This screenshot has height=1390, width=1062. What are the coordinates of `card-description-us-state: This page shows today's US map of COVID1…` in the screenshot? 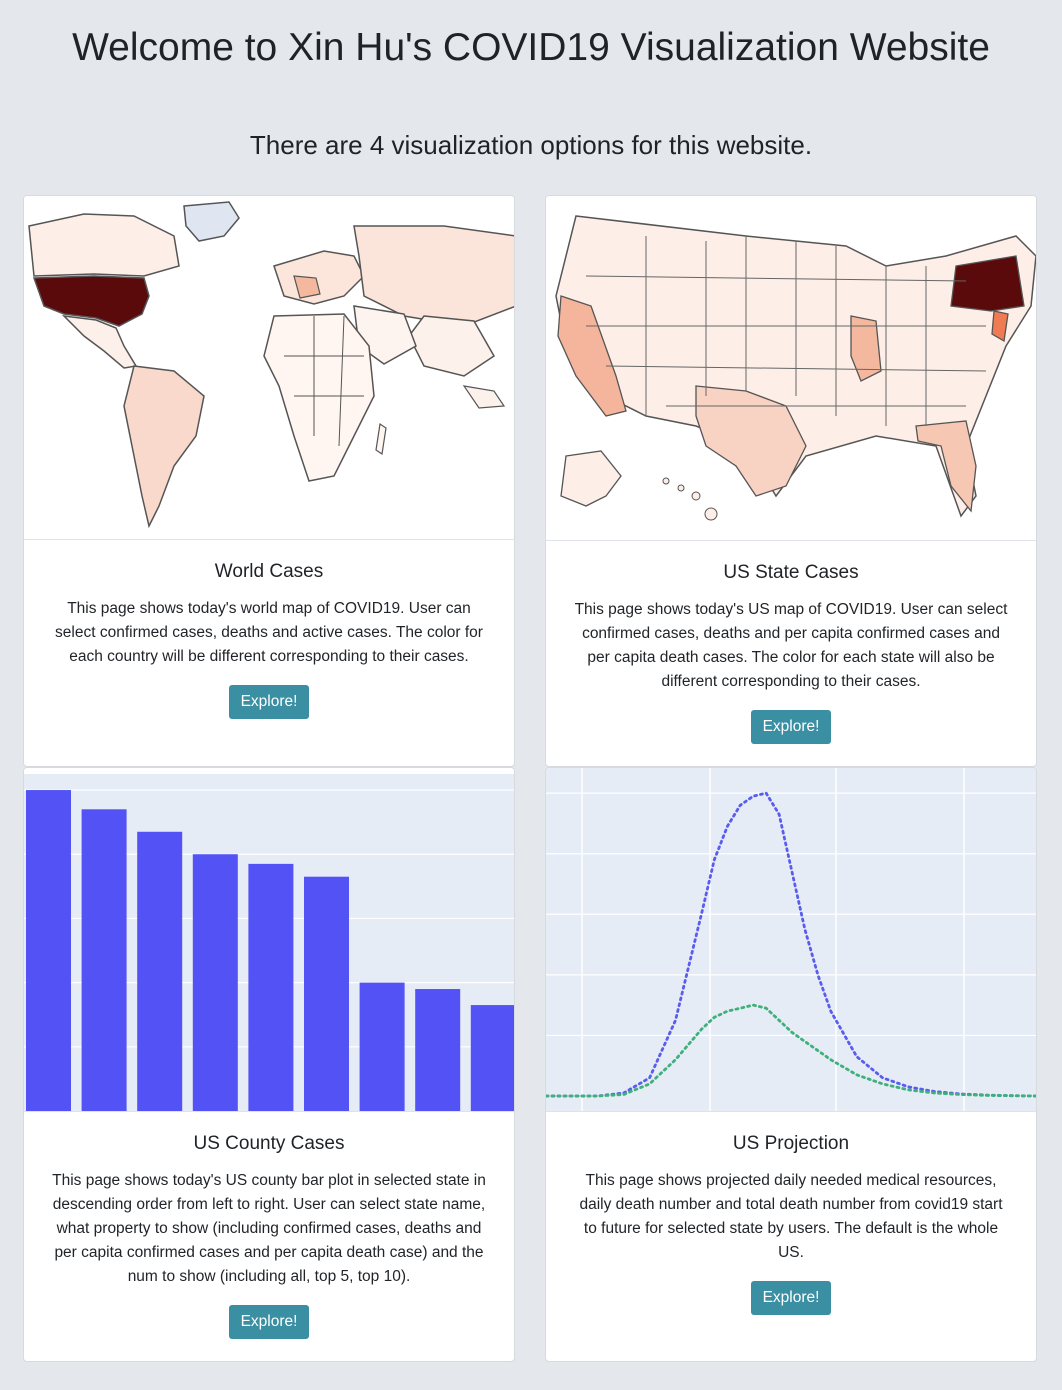 It's located at (791, 645).